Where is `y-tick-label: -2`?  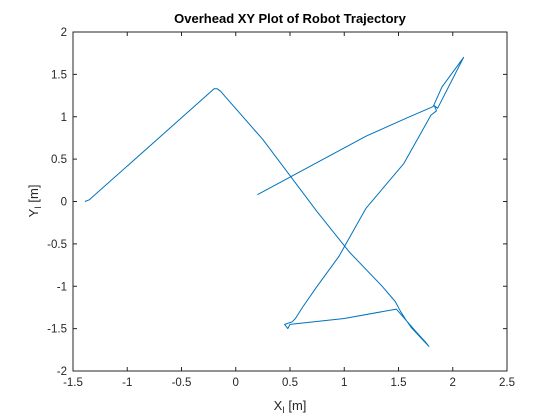
y-tick-label: -2 is located at coordinates (62, 372).